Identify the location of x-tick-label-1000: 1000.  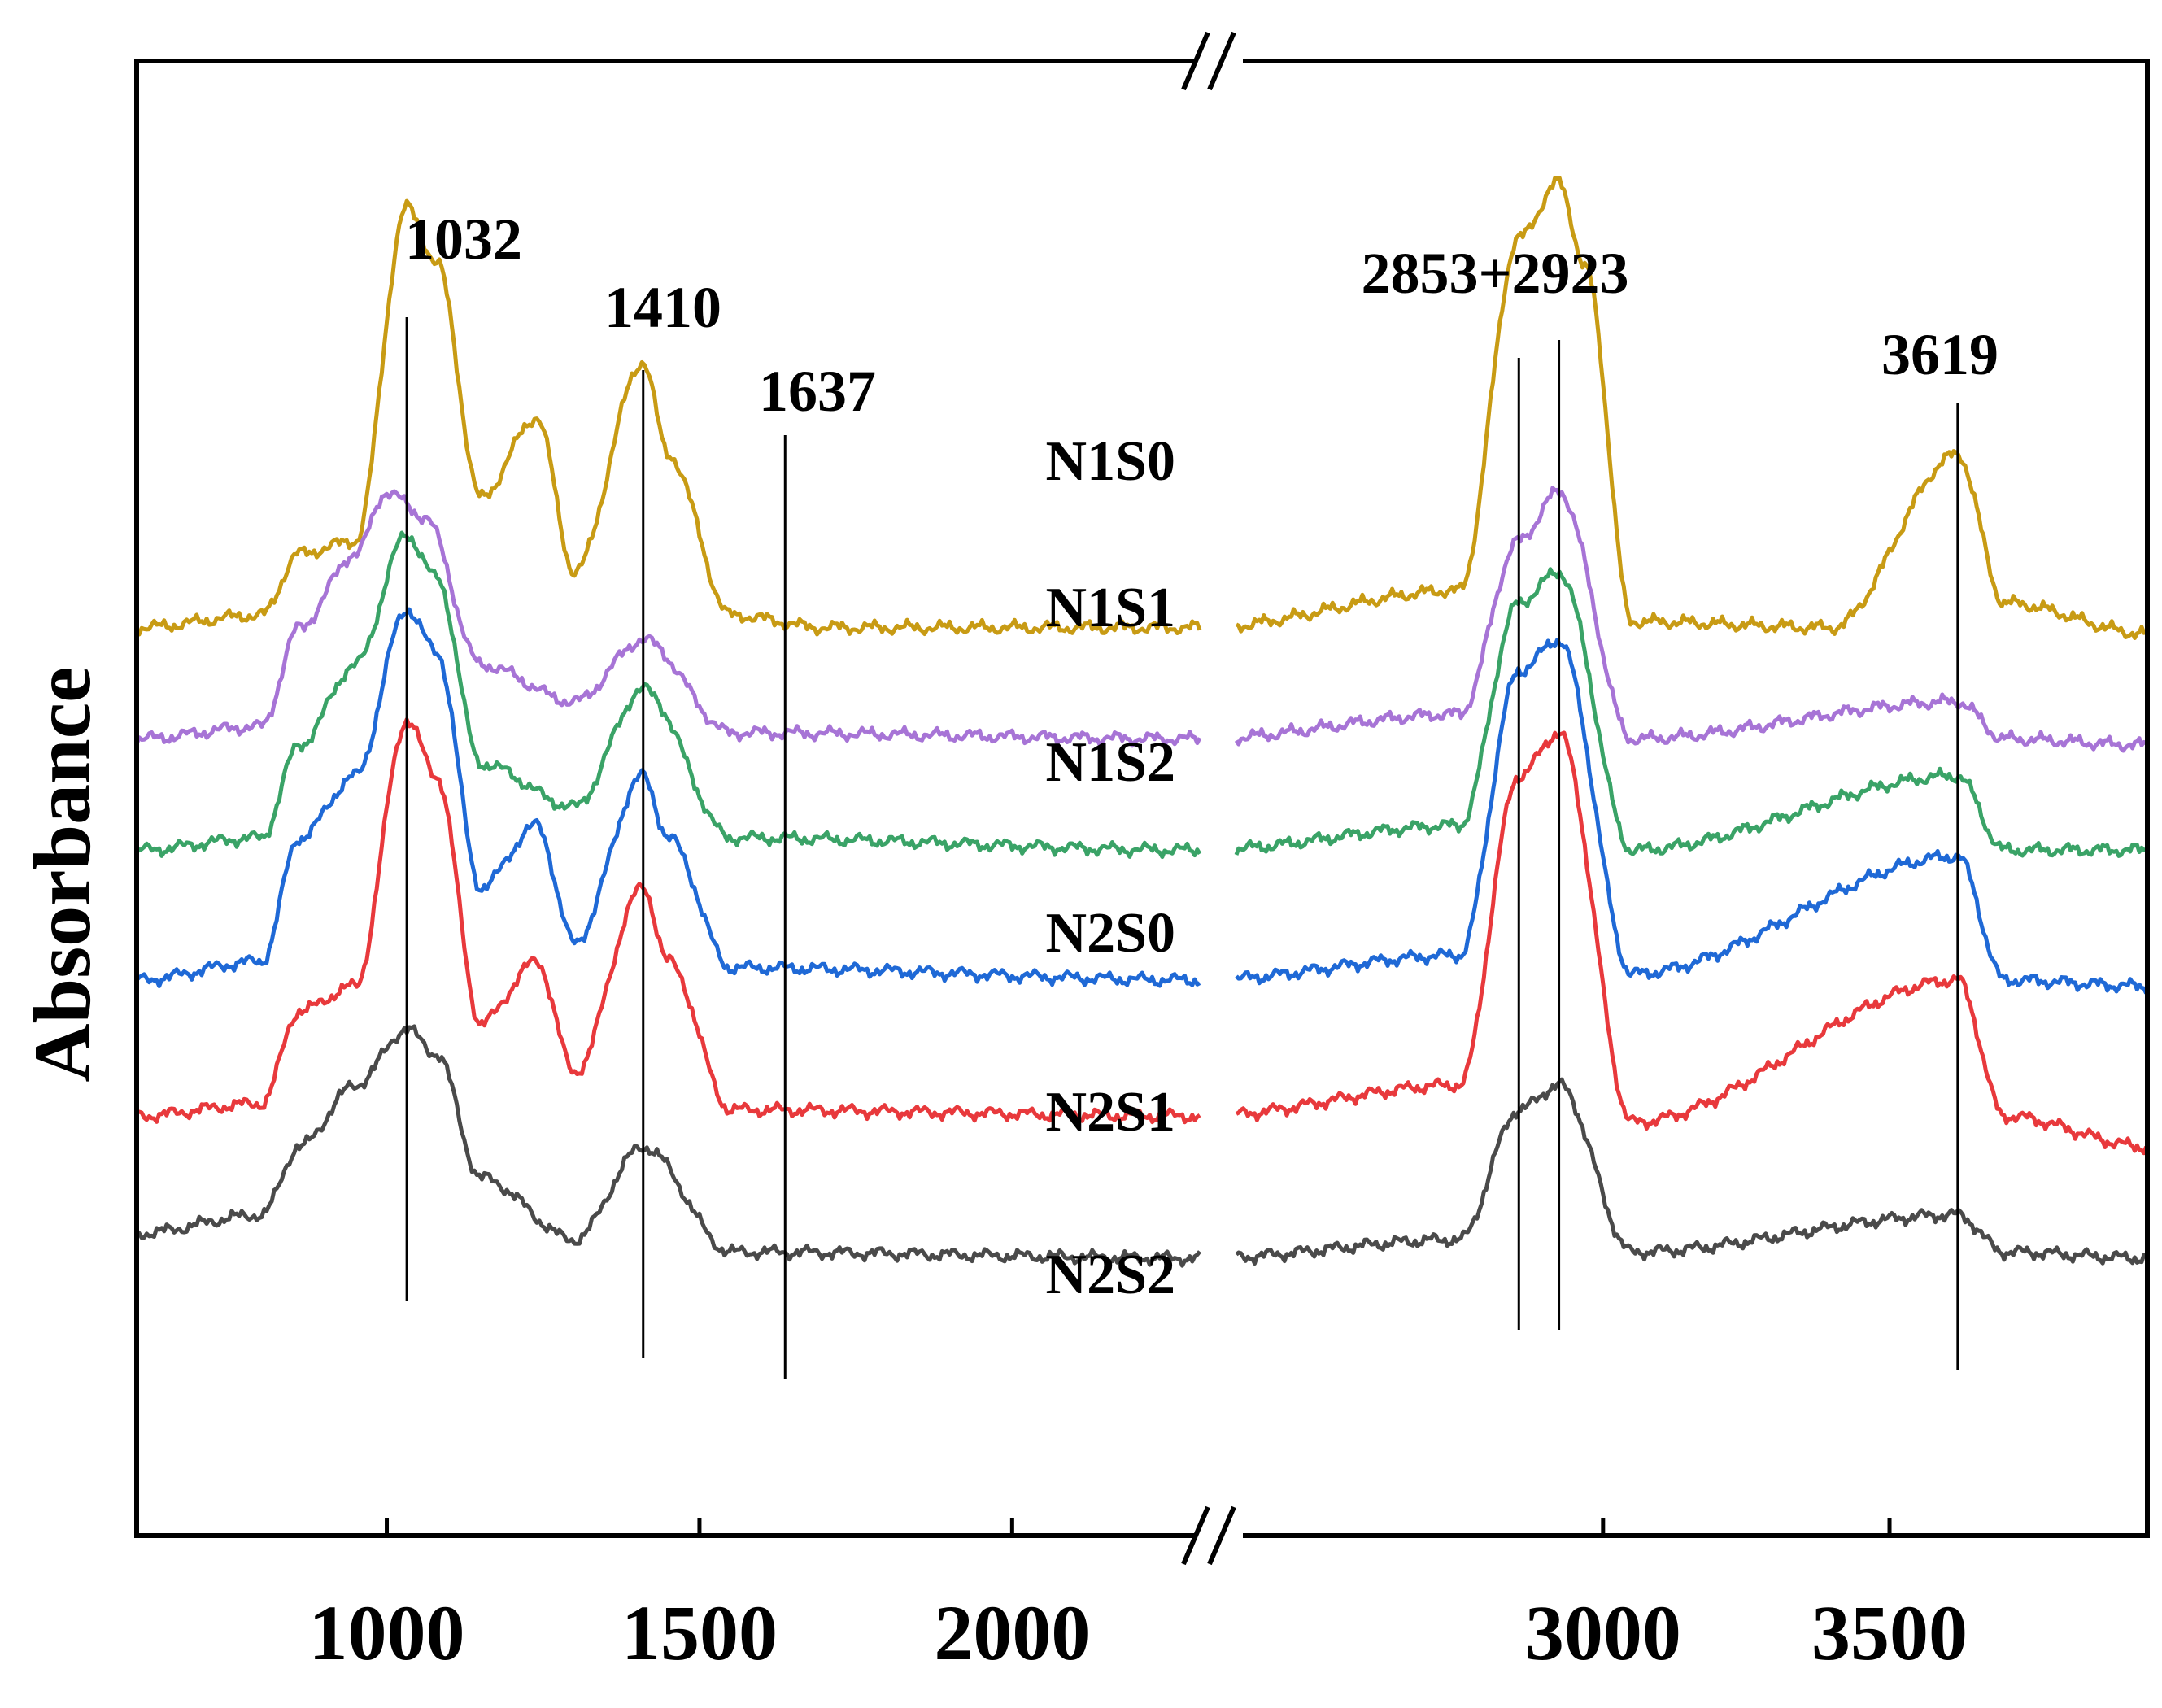
(387, 1632).